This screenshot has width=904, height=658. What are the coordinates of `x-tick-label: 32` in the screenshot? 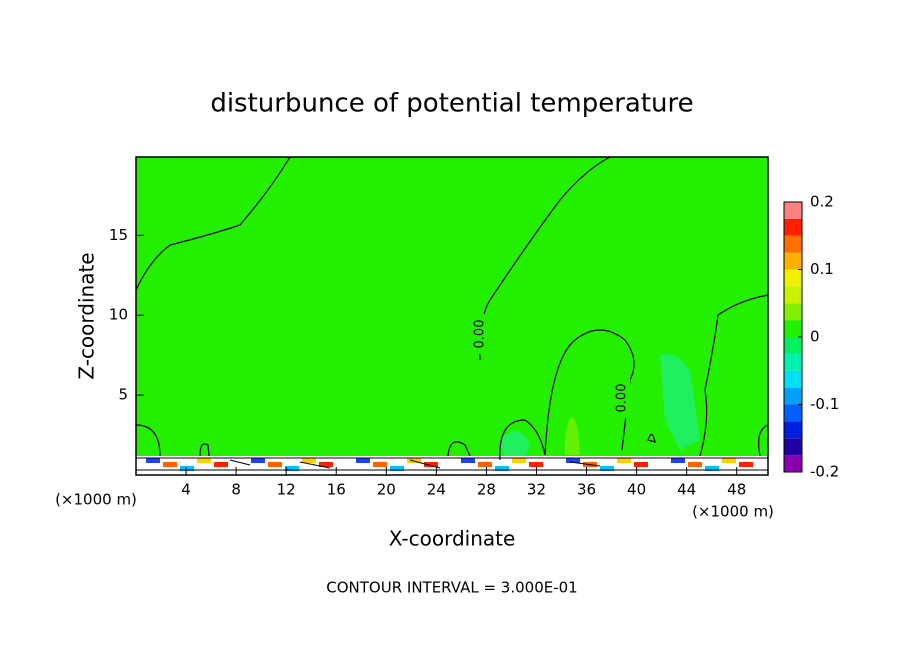 It's located at (536, 490).